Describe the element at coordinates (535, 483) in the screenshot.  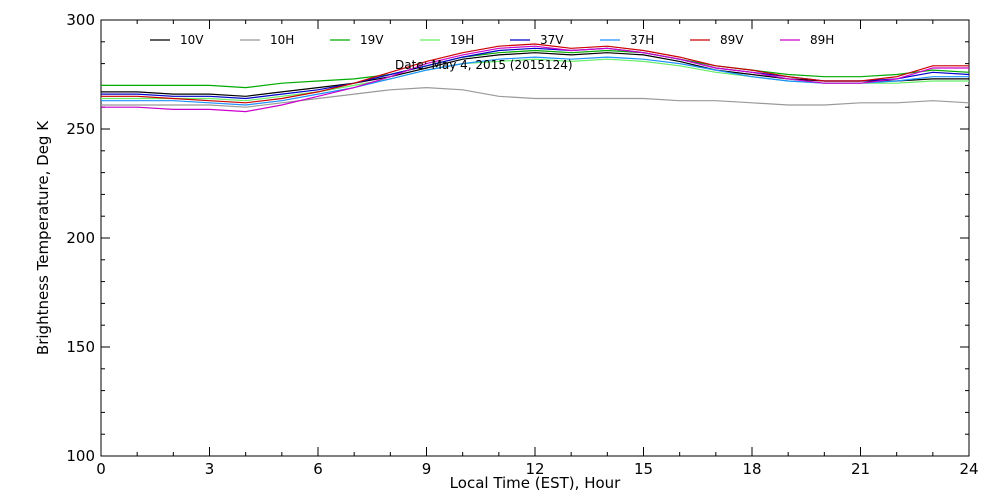
I see `x-axis-title: Local Time (EST), Hour` at that location.